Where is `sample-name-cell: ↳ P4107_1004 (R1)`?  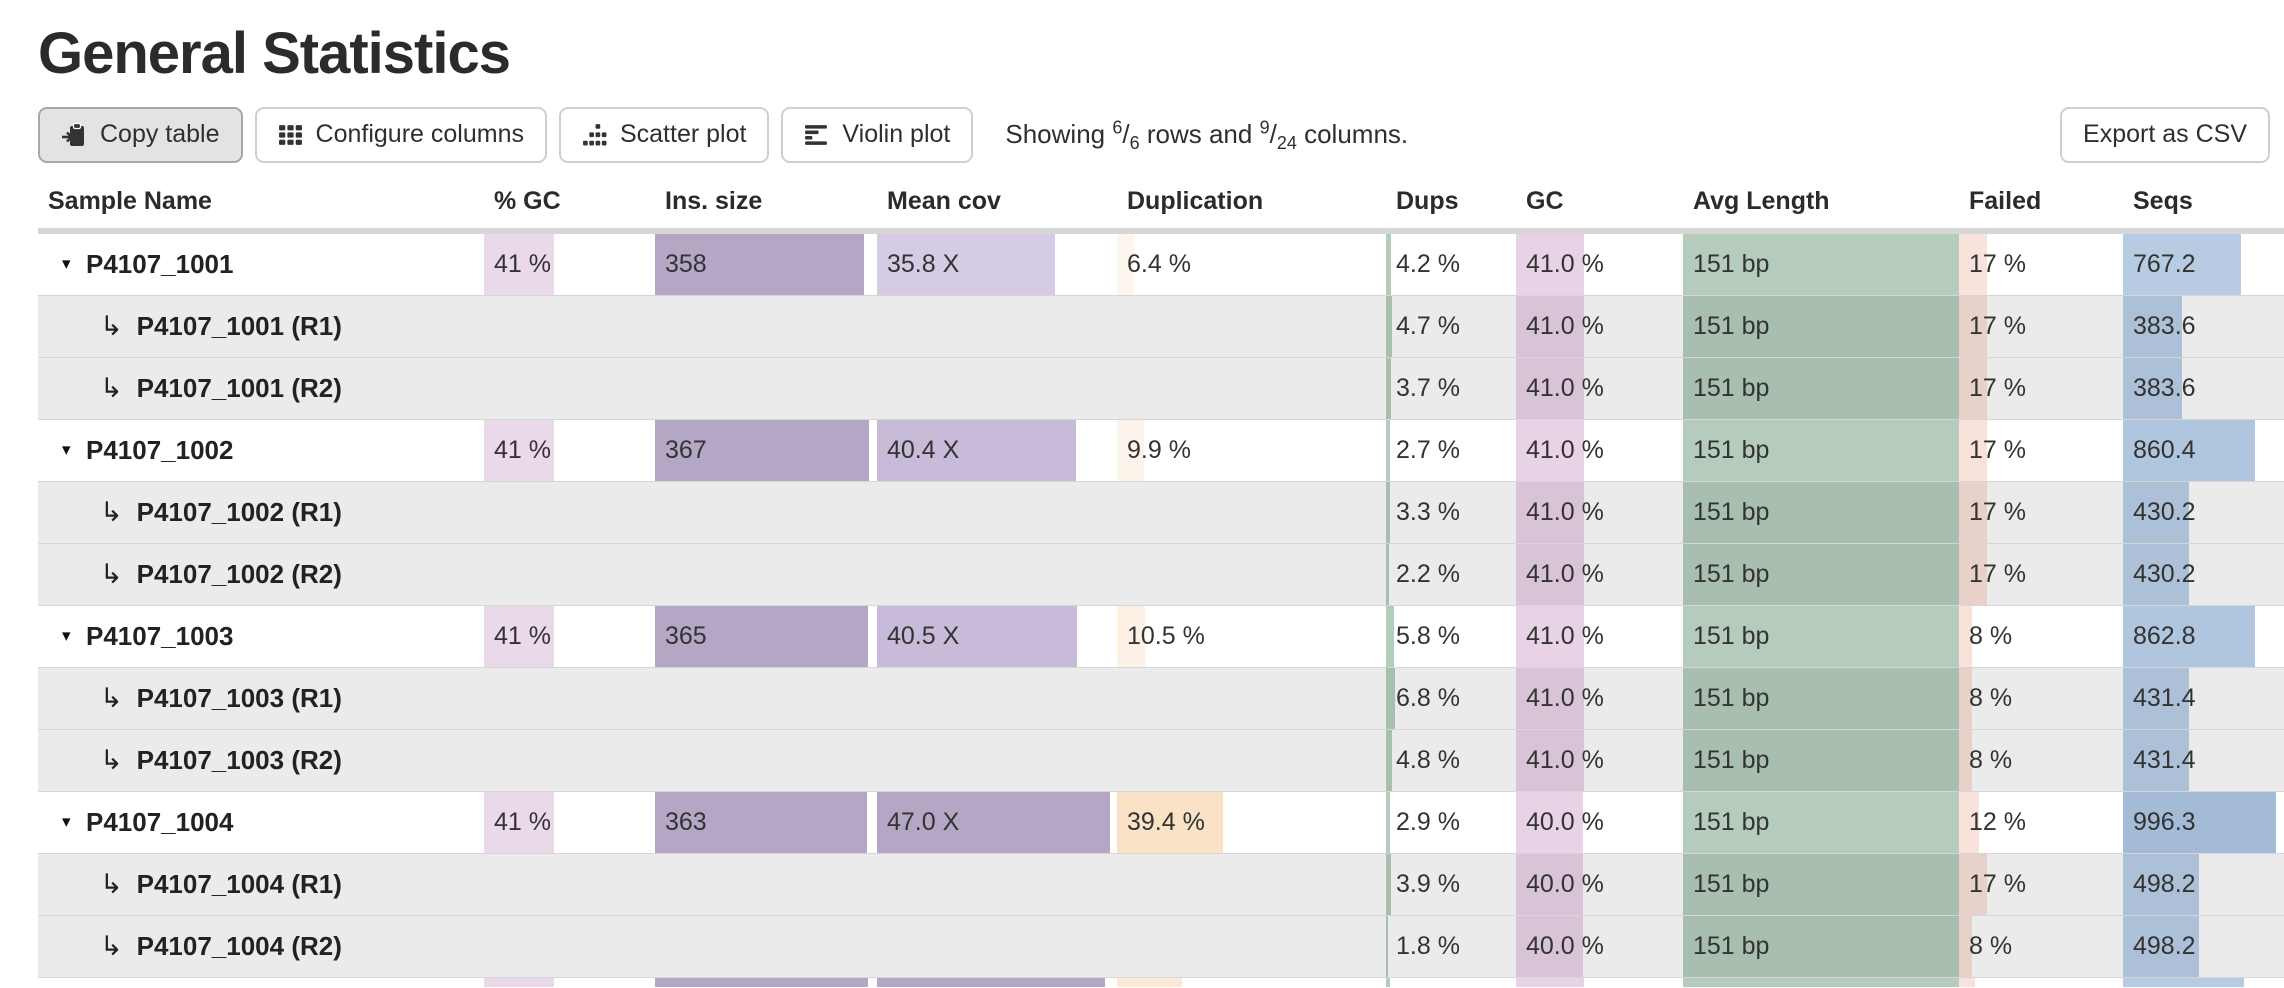 sample-name-cell: ↳ P4107_1004 (R1) is located at coordinates (261, 883).